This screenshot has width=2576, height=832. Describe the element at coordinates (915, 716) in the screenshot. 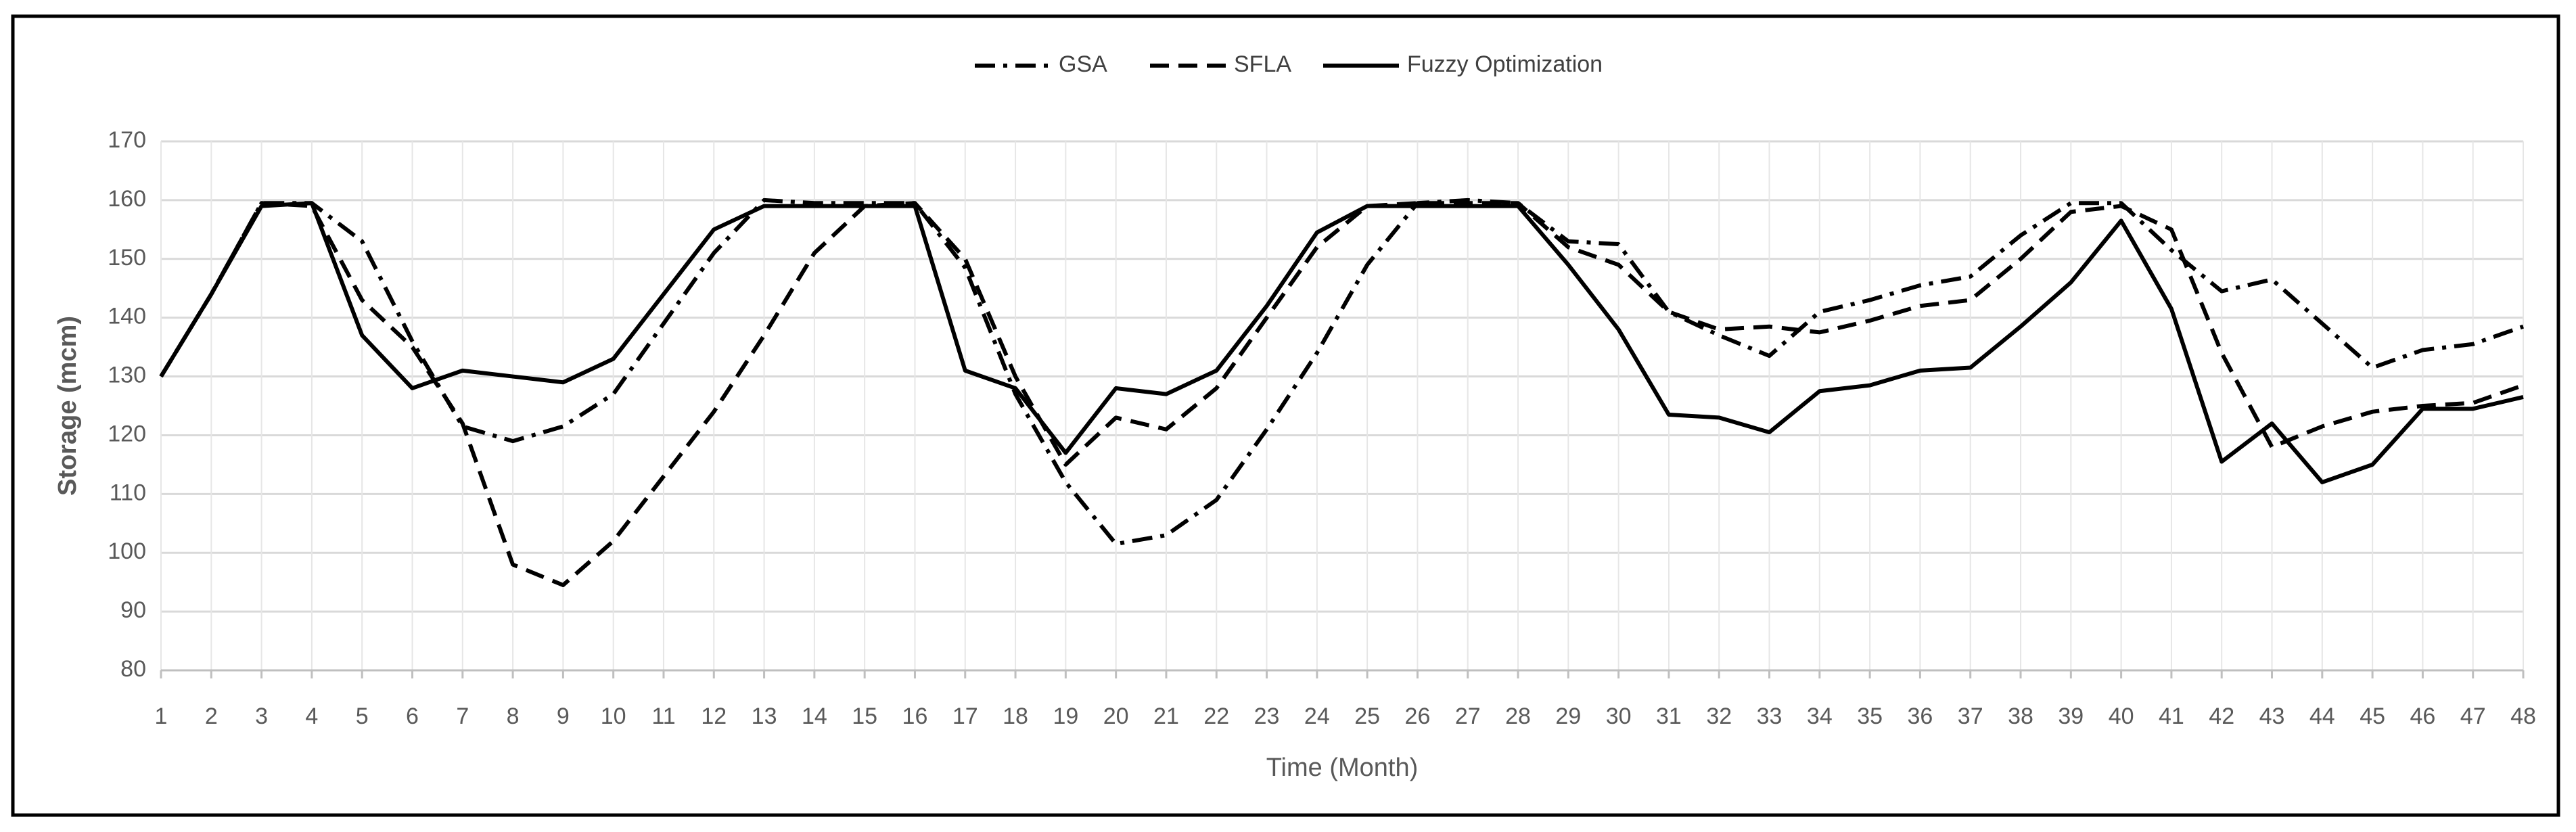

I see `x-tick-label: 16` at that location.